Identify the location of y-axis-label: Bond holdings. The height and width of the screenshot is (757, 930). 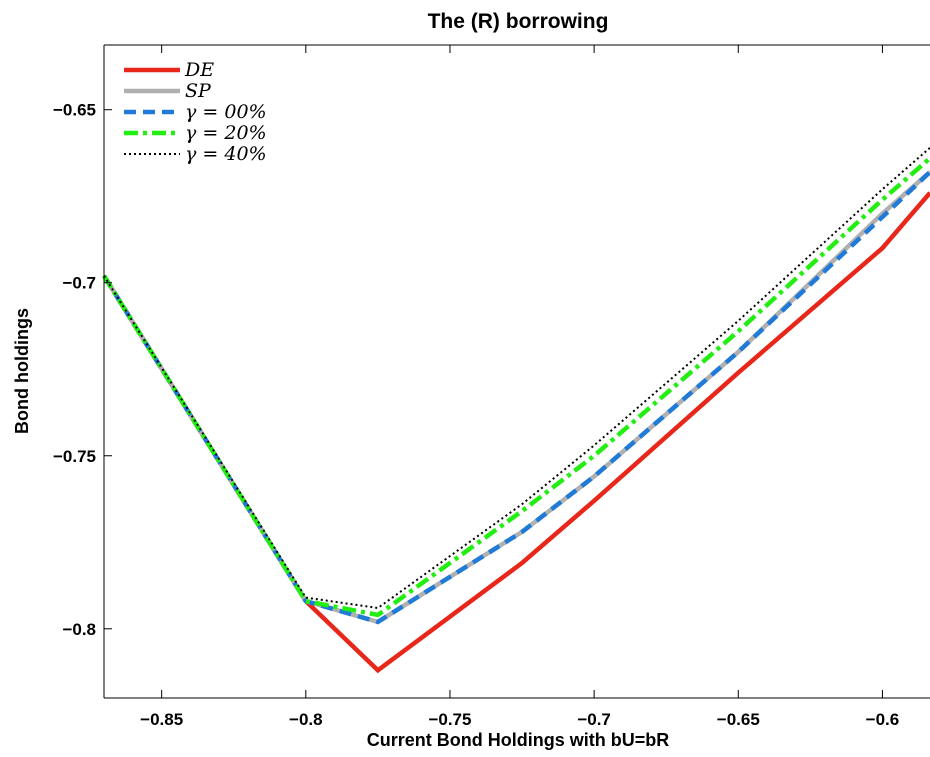
(22, 371).